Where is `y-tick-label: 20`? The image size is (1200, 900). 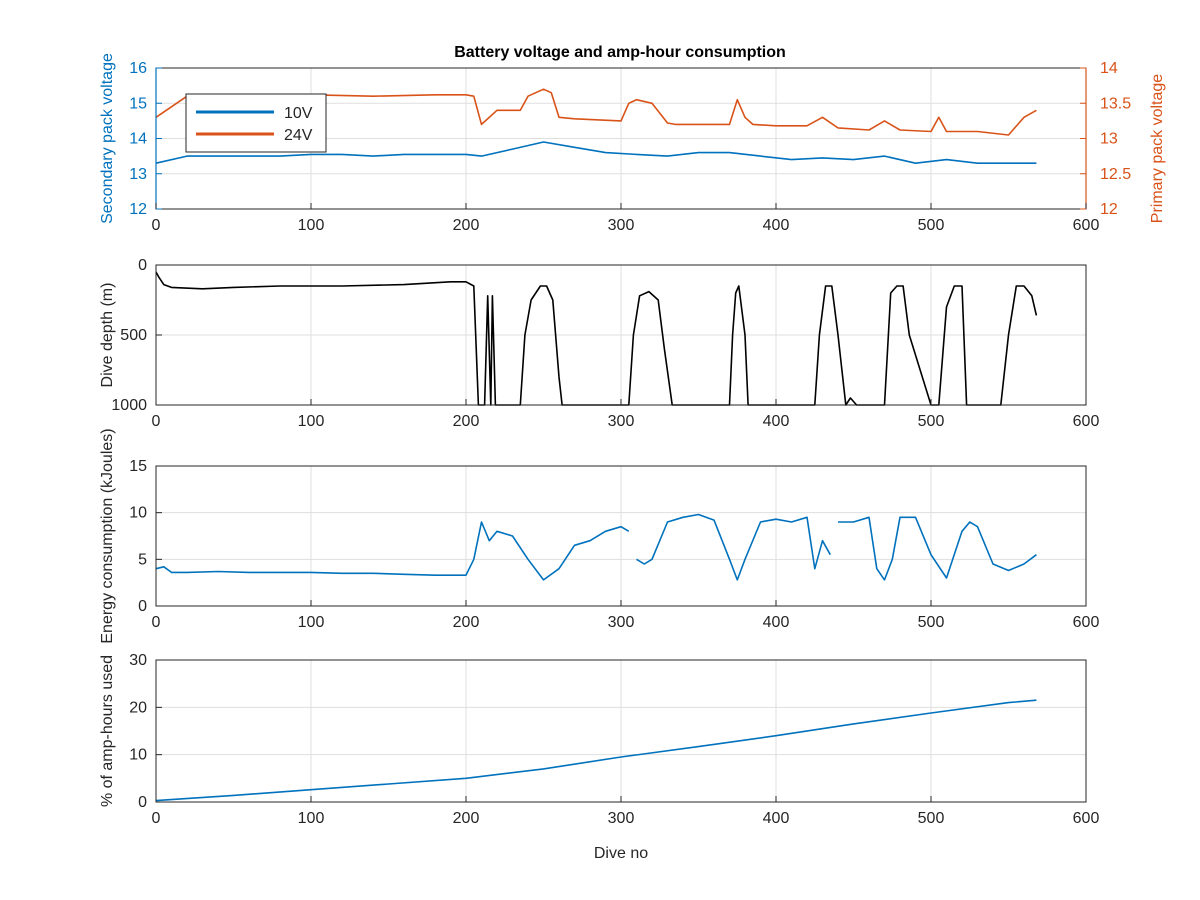 y-tick-label: 20 is located at coordinates (138, 707).